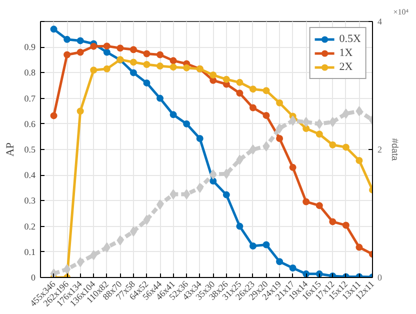 This screenshot has height=314, width=416. I want to click on y-tick-label: 0.2, so click(30, 226).